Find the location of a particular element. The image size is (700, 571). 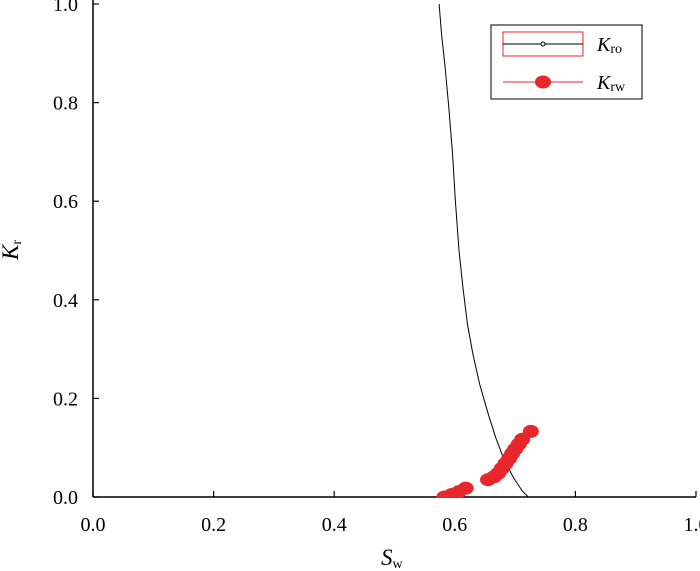

x-tick-label: 0.2 is located at coordinates (213, 525).